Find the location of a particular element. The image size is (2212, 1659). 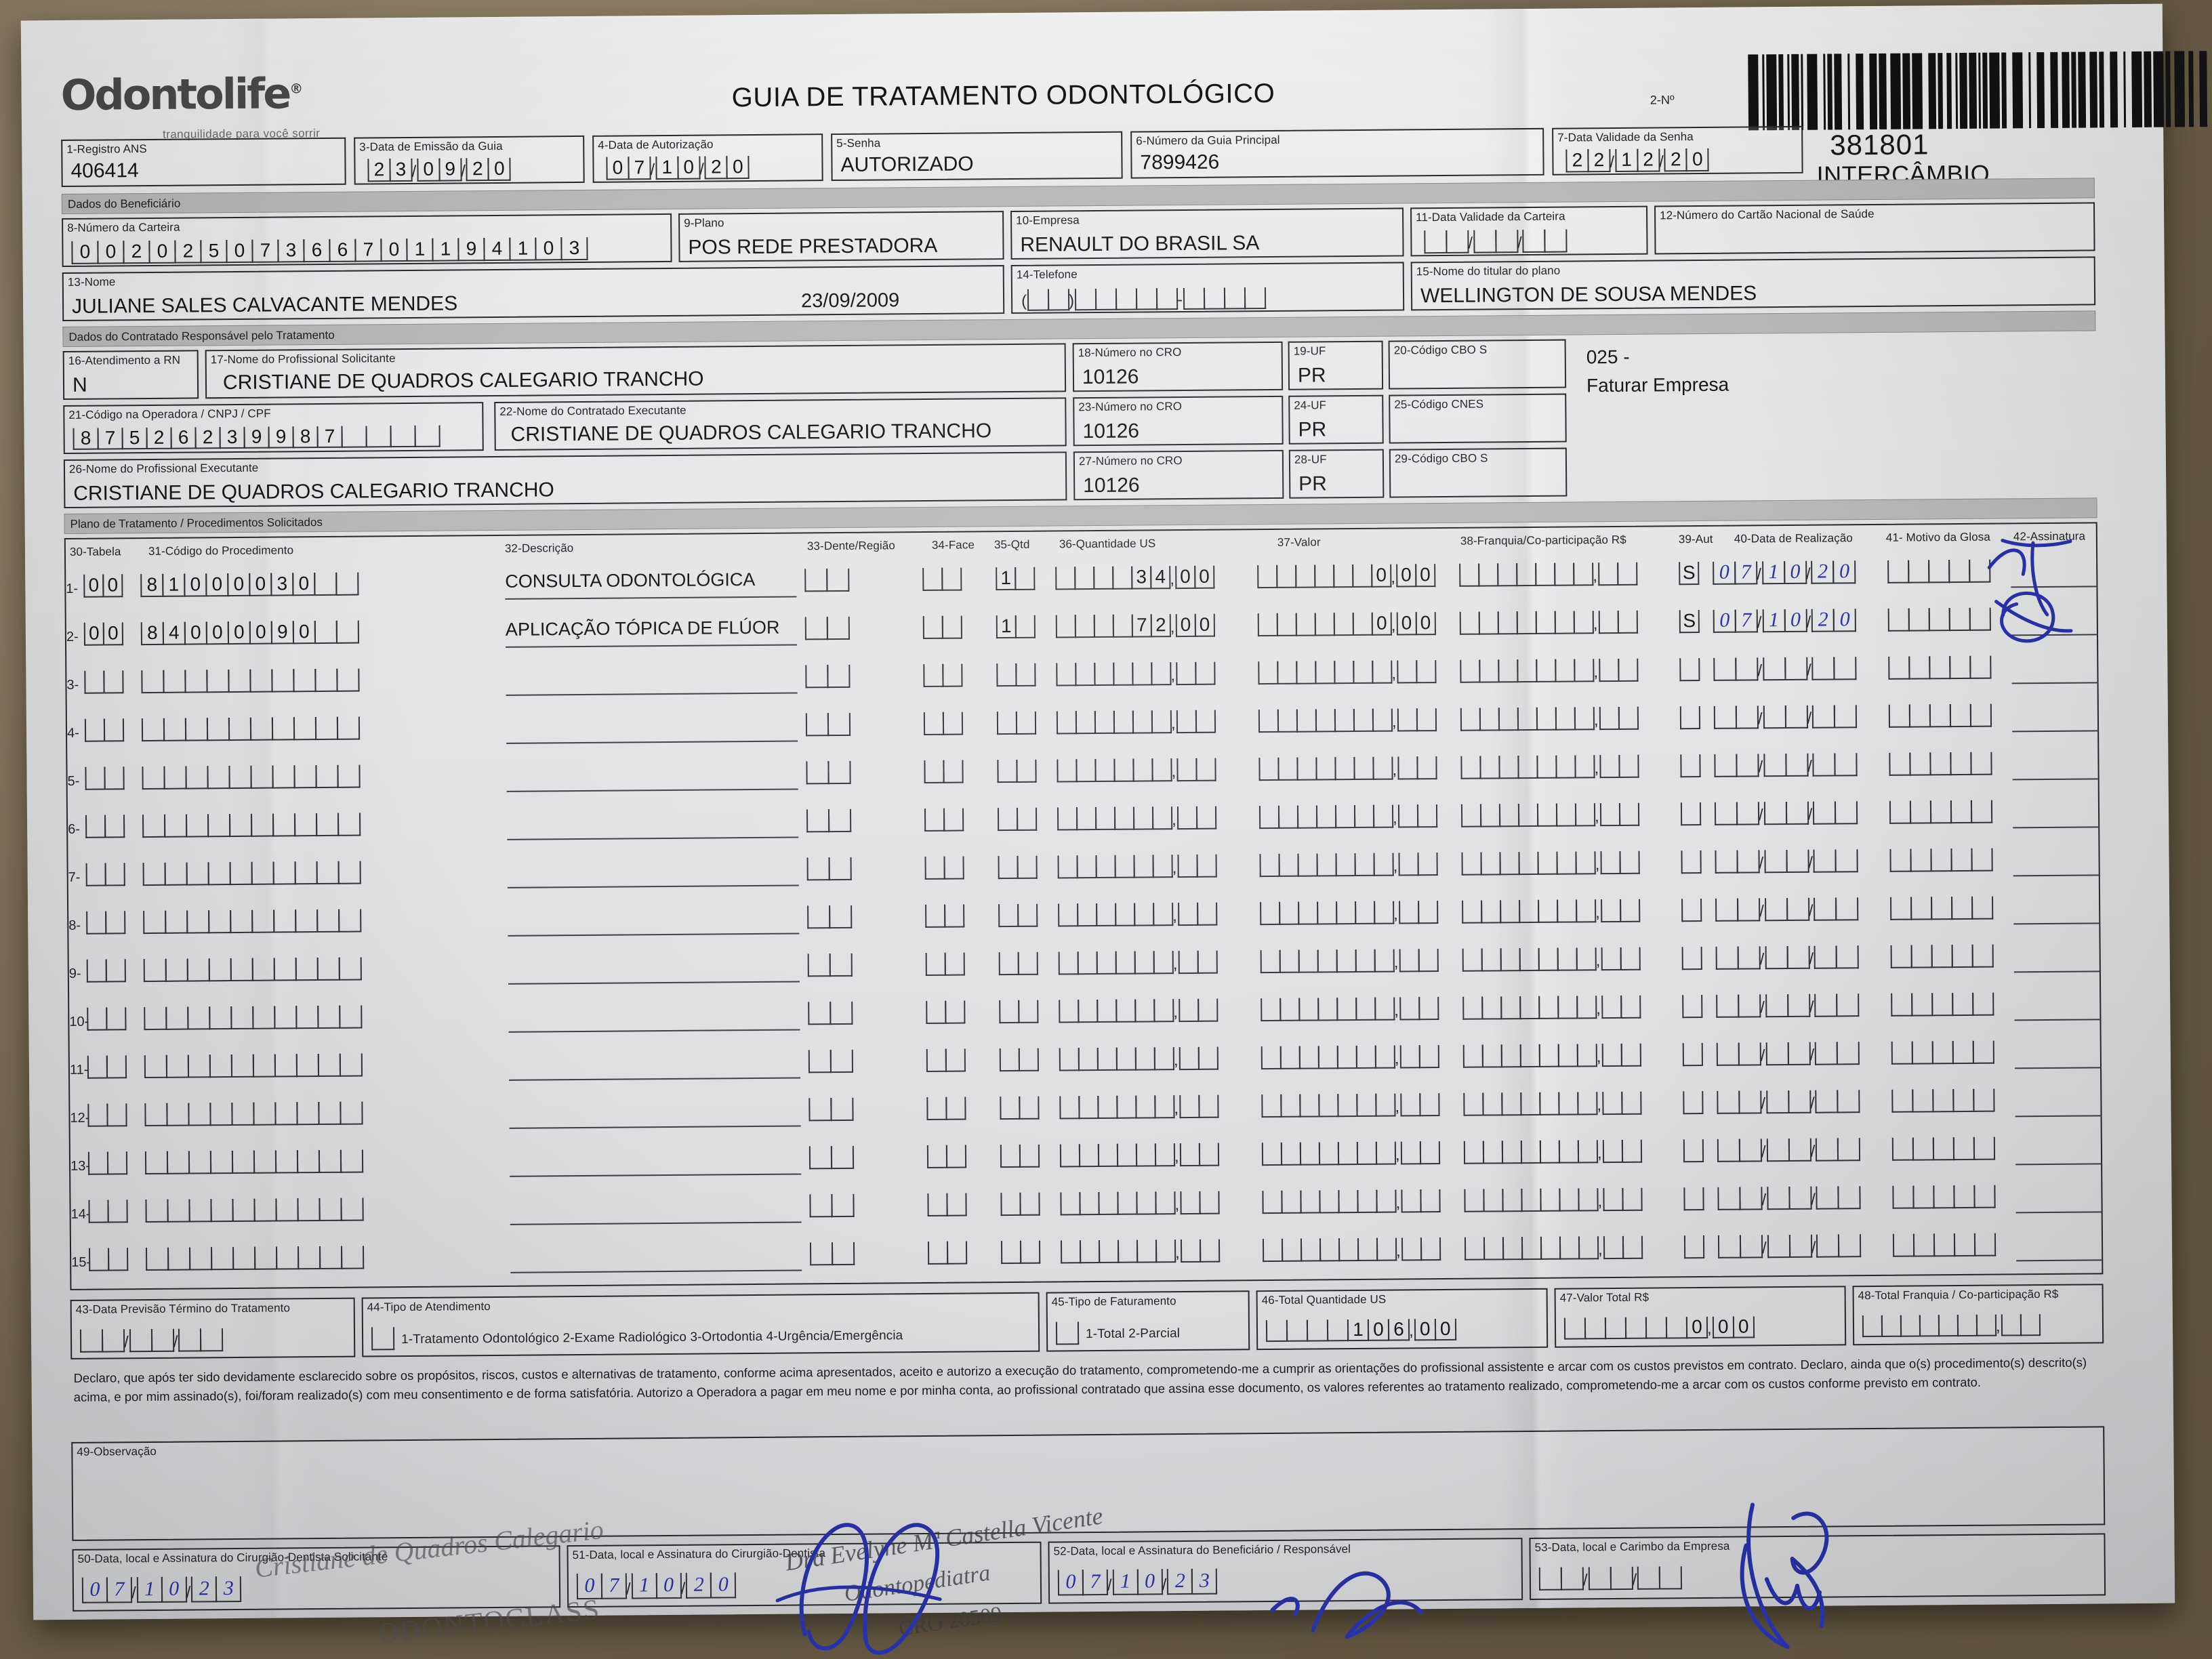

char-cell: 2 is located at coordinates (716, 168).